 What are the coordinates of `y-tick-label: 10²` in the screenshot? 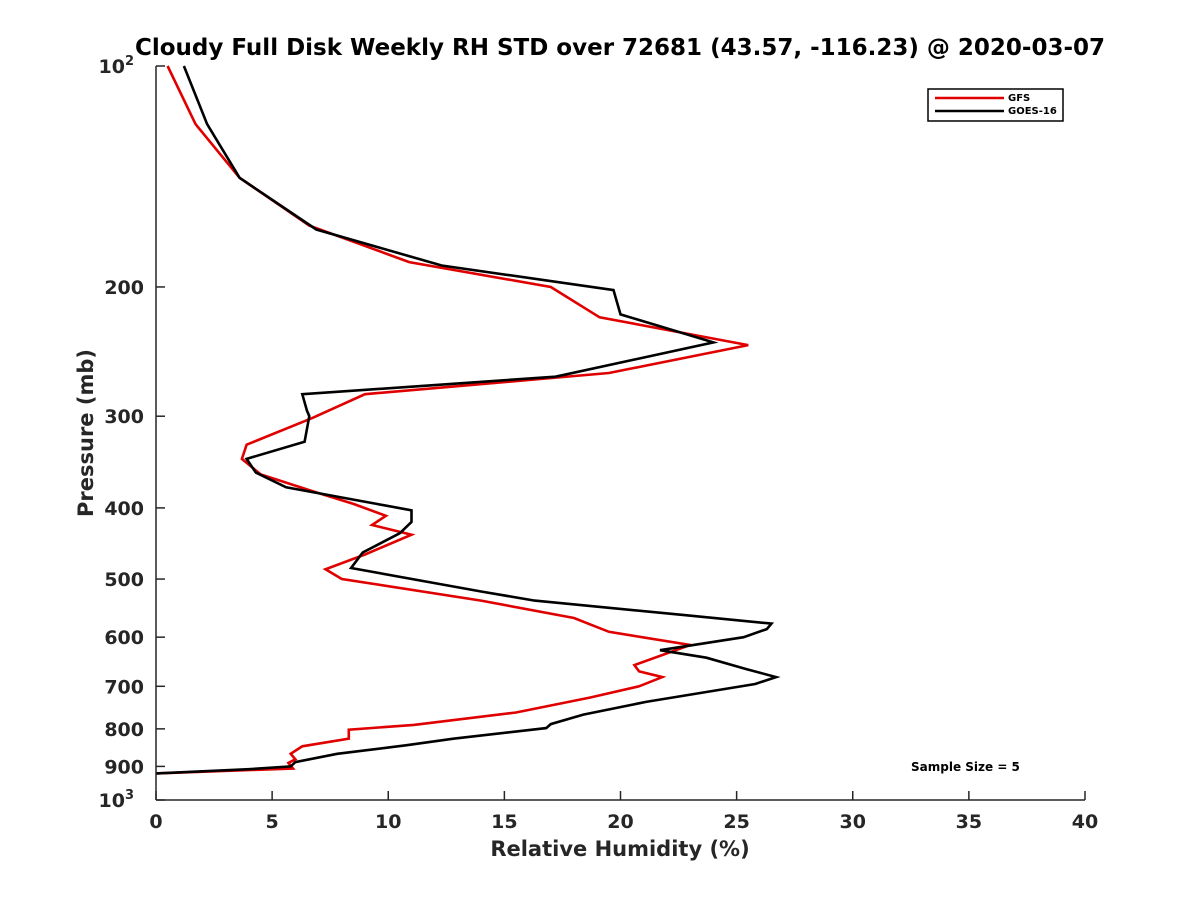 It's located at (117, 66).